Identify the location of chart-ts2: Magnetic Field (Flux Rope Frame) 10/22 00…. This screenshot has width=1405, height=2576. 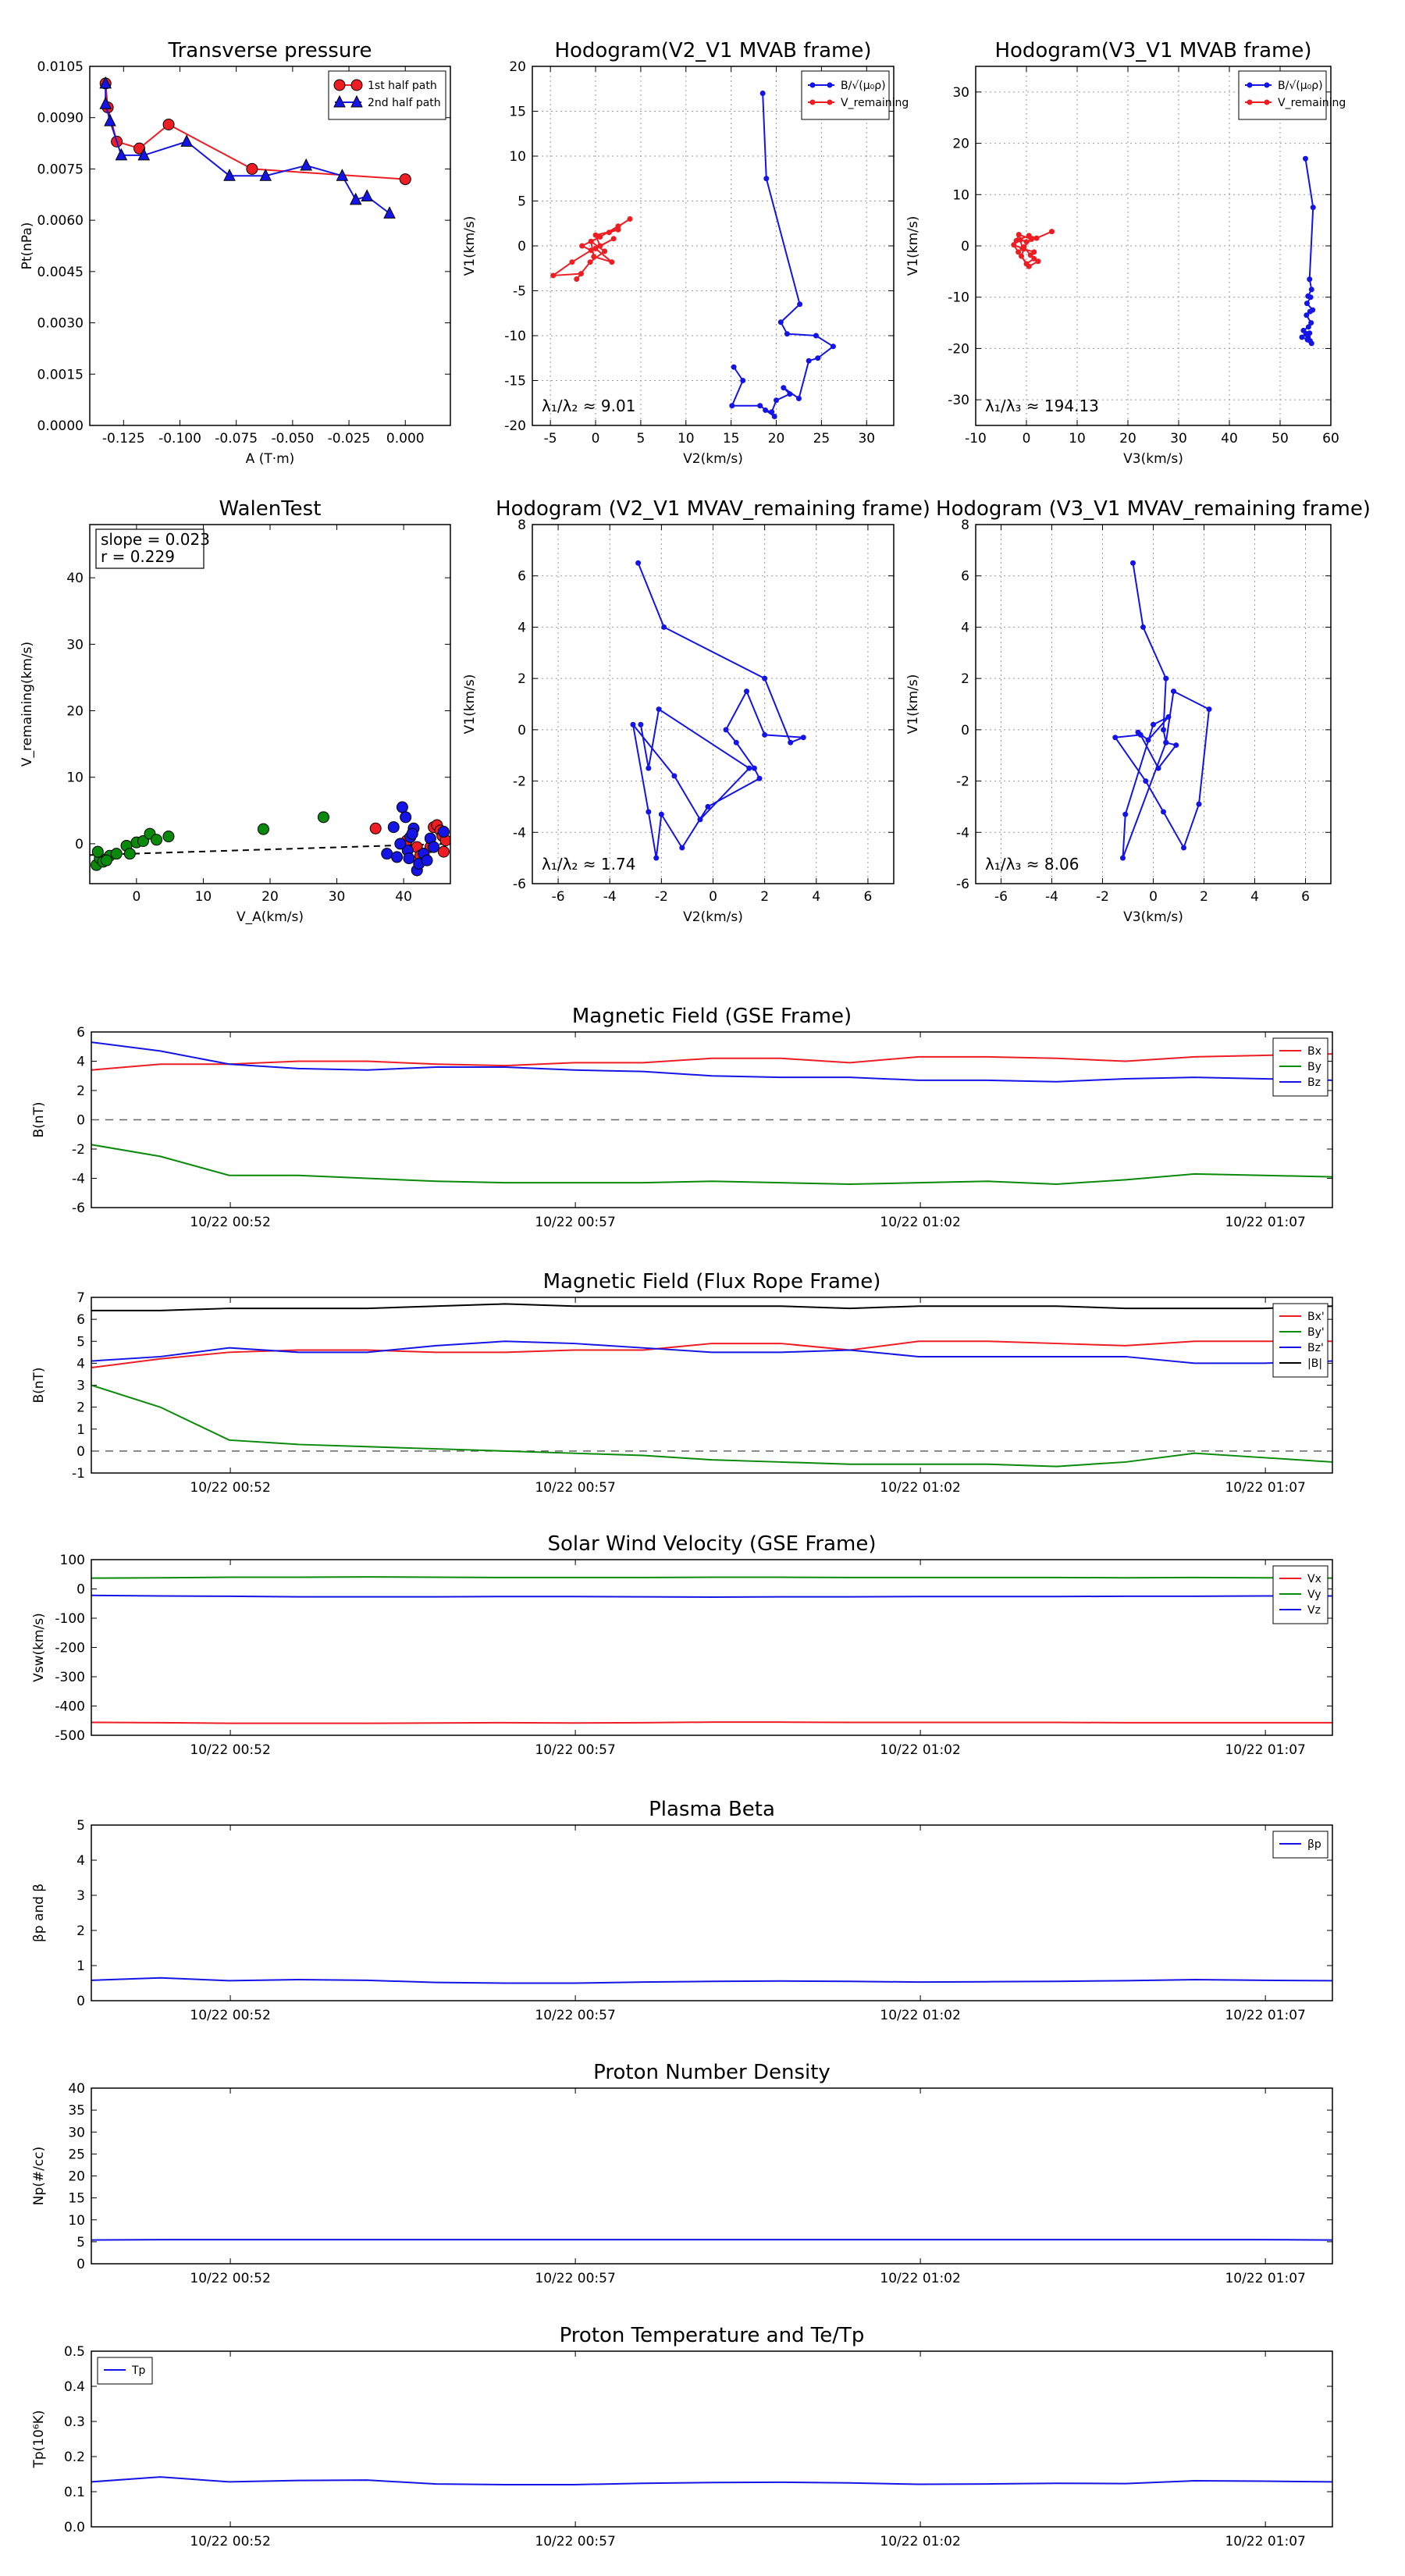
(682, 1383).